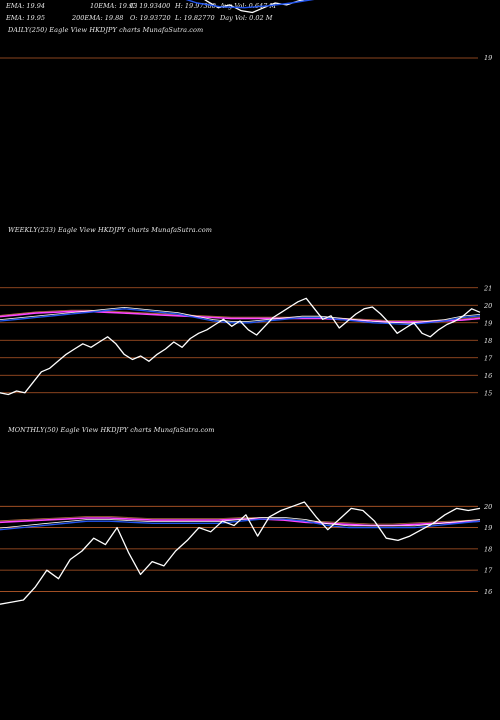 Image resolution: width=500 pixels, height=720 pixels. What do you see at coordinates (488, 323) in the screenshot?
I see `weekly-ytick-19: 19` at bounding box center [488, 323].